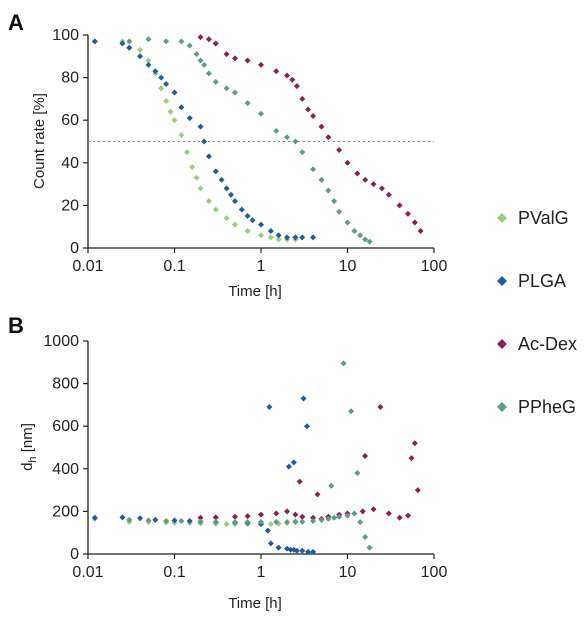 The image size is (585, 618). What do you see at coordinates (29, 447) in the screenshot?
I see `panel-b-y-axis-label: dh [nm]` at bounding box center [29, 447].